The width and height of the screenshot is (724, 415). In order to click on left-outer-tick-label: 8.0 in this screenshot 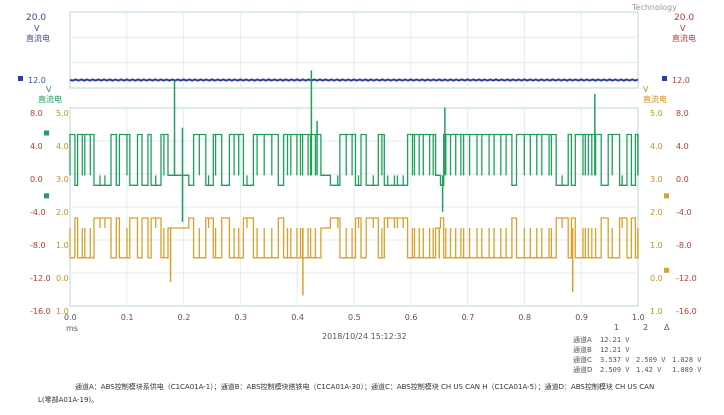, I will do `click(36, 113)`.